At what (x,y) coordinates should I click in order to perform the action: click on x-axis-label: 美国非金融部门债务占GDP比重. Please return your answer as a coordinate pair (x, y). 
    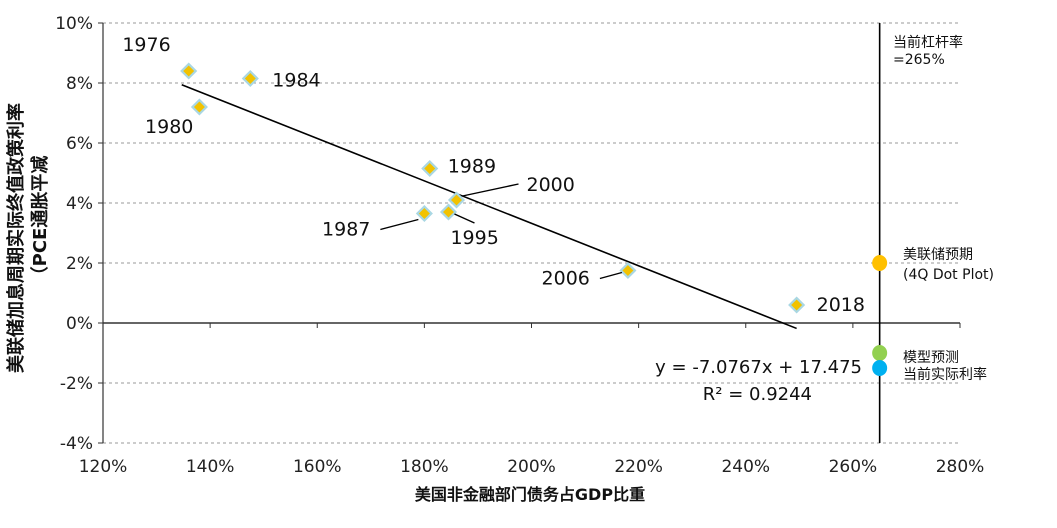
    Looking at the image, I should click on (530, 494).